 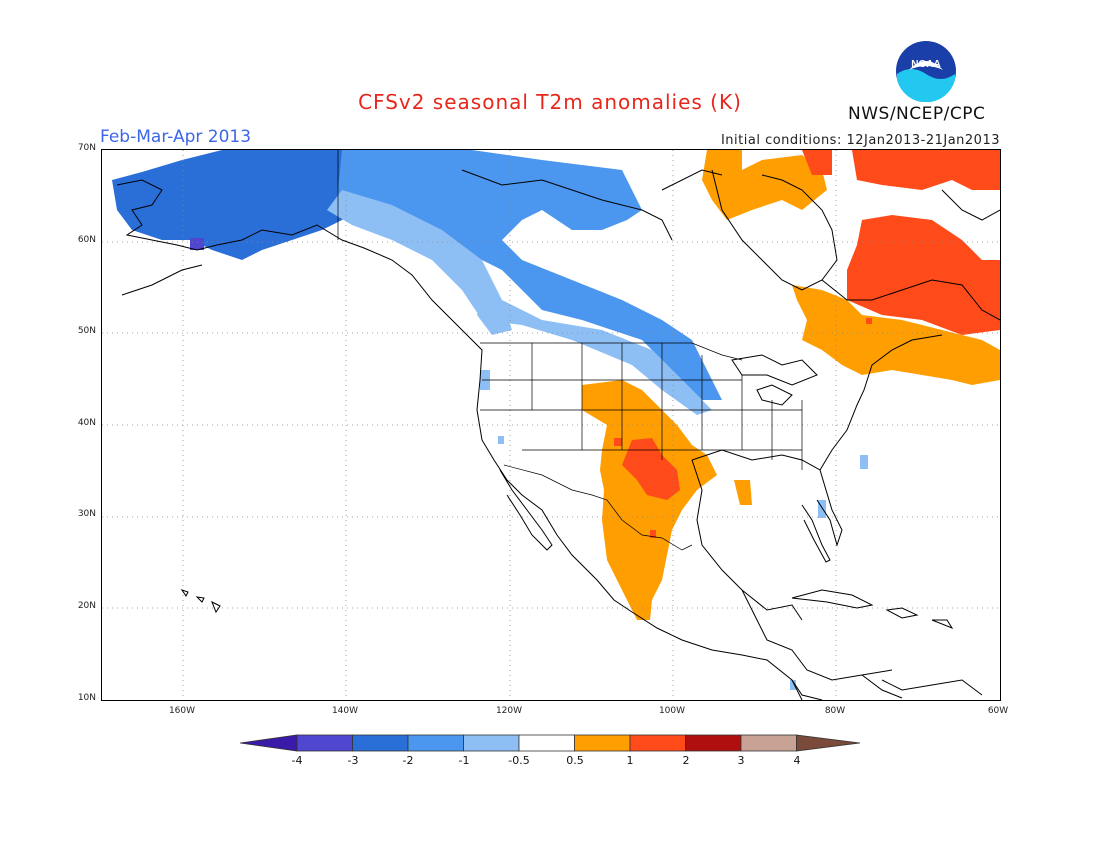 I want to click on deep-cold-spot, so click(x=197, y=244).